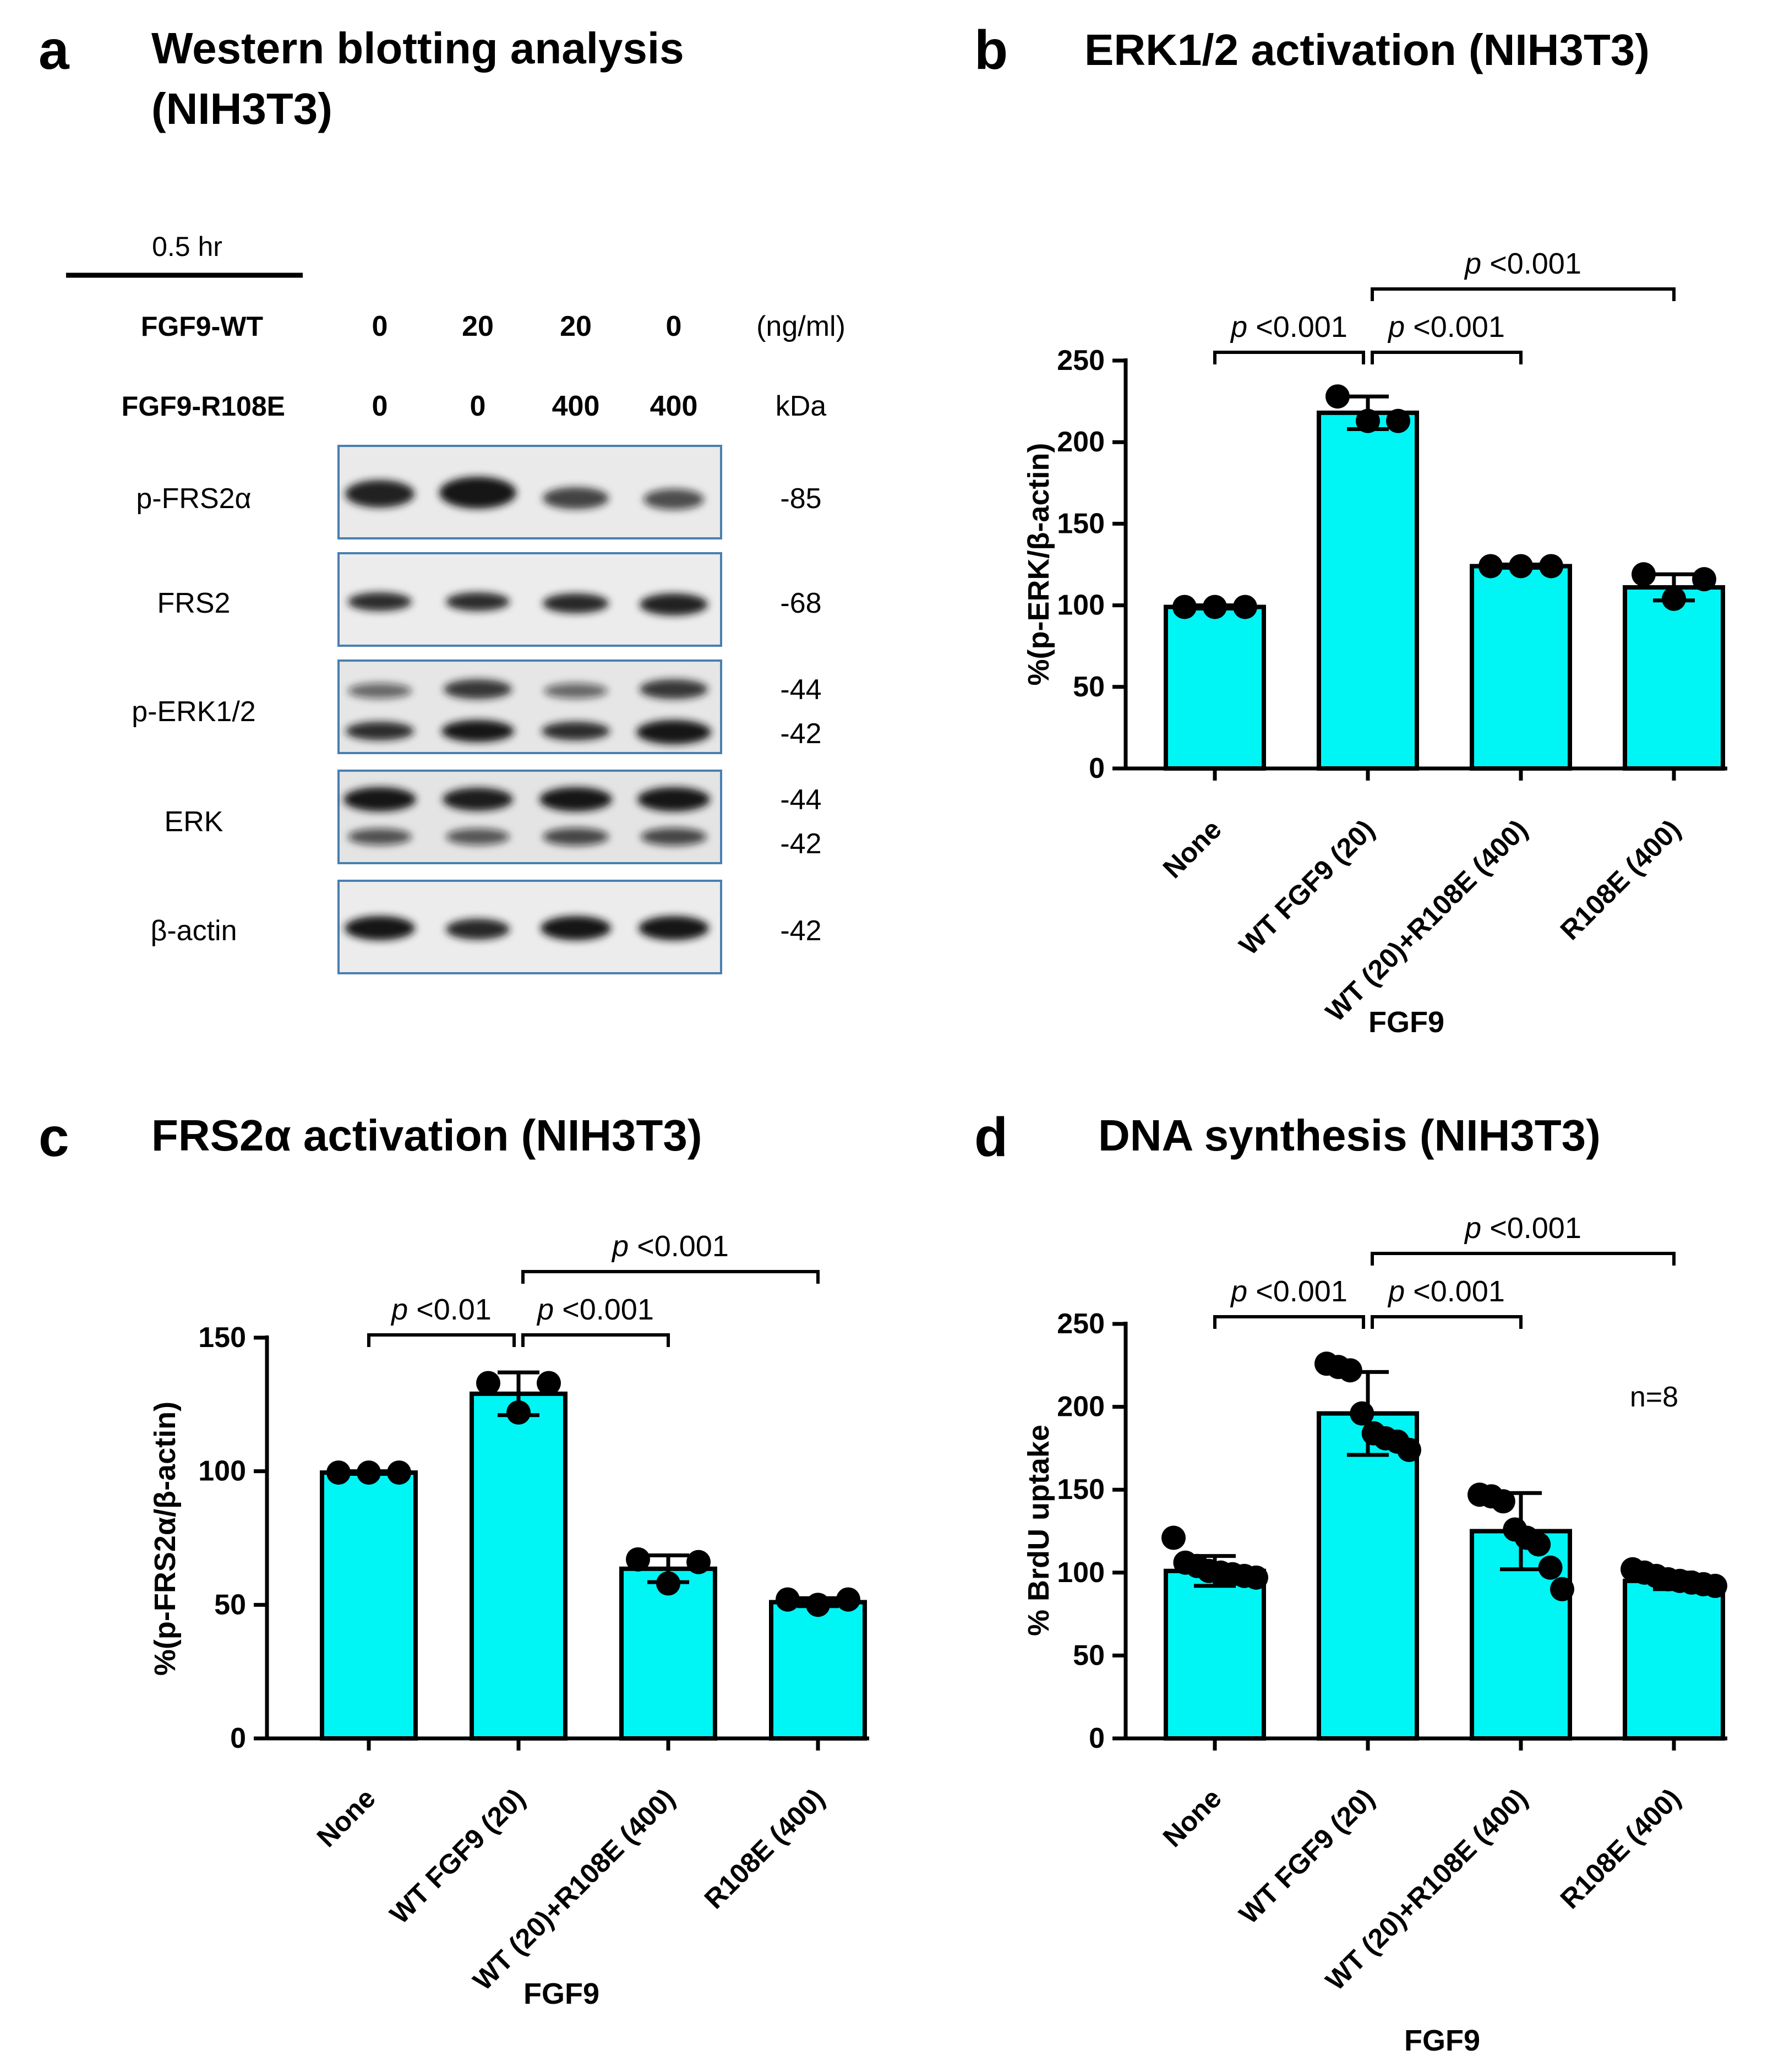 This screenshot has width=1784, height=2072. Describe the element at coordinates (991, 1137) in the screenshot. I see `panel-letter-d: d` at that location.